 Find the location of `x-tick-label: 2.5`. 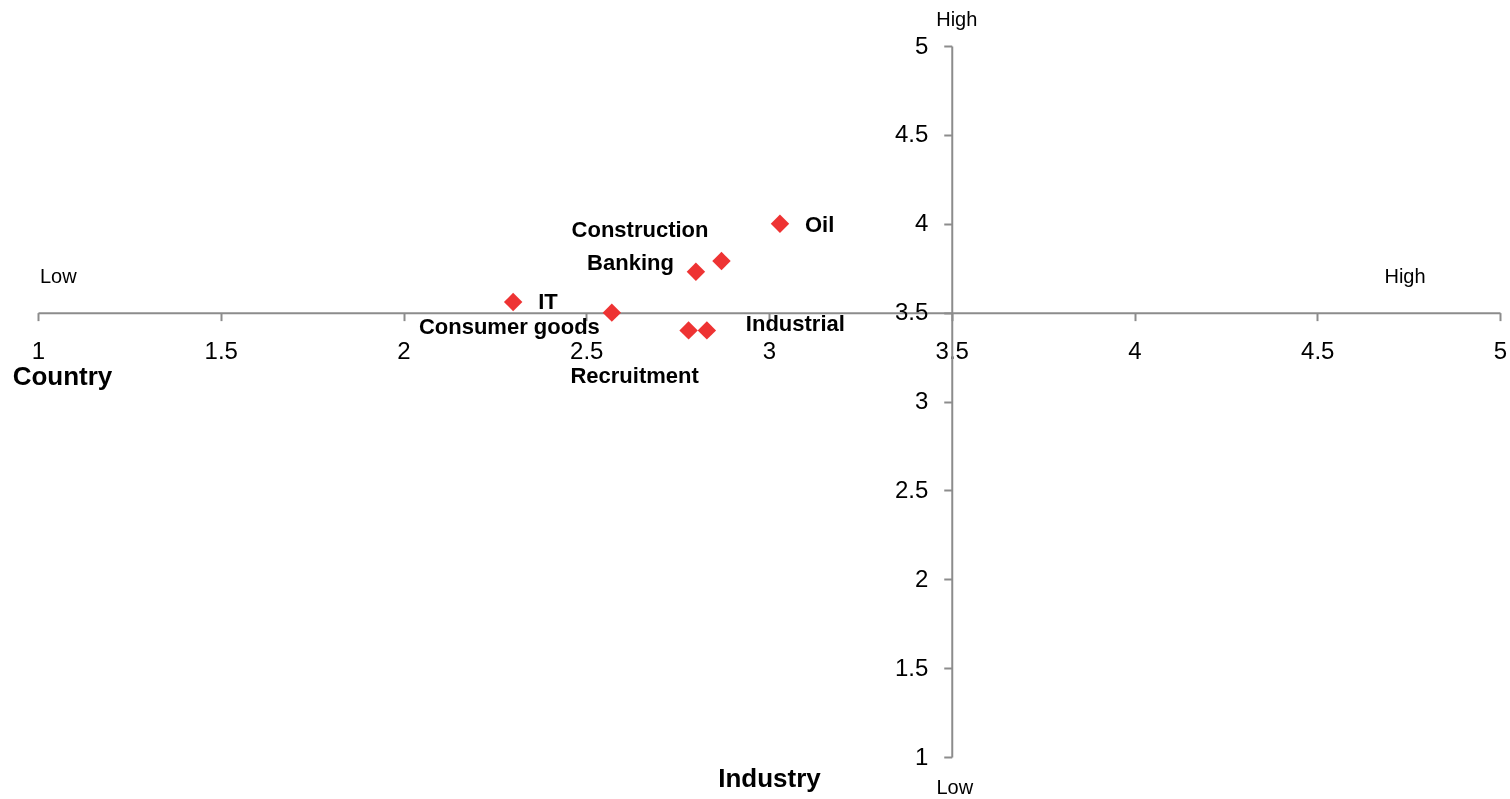

x-tick-label: 2.5 is located at coordinates (587, 351).